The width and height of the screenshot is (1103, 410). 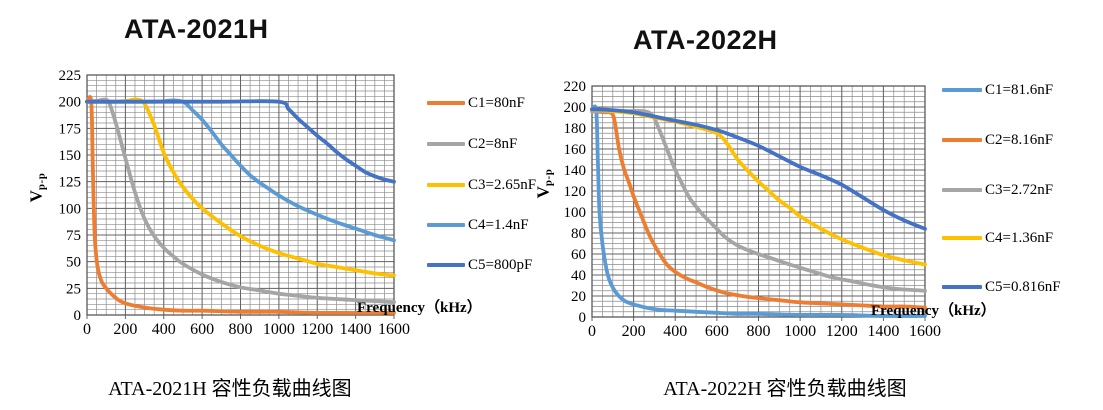 What do you see at coordinates (1019, 189) in the screenshot?
I see `legend-label: C3=2.72nF` at bounding box center [1019, 189].